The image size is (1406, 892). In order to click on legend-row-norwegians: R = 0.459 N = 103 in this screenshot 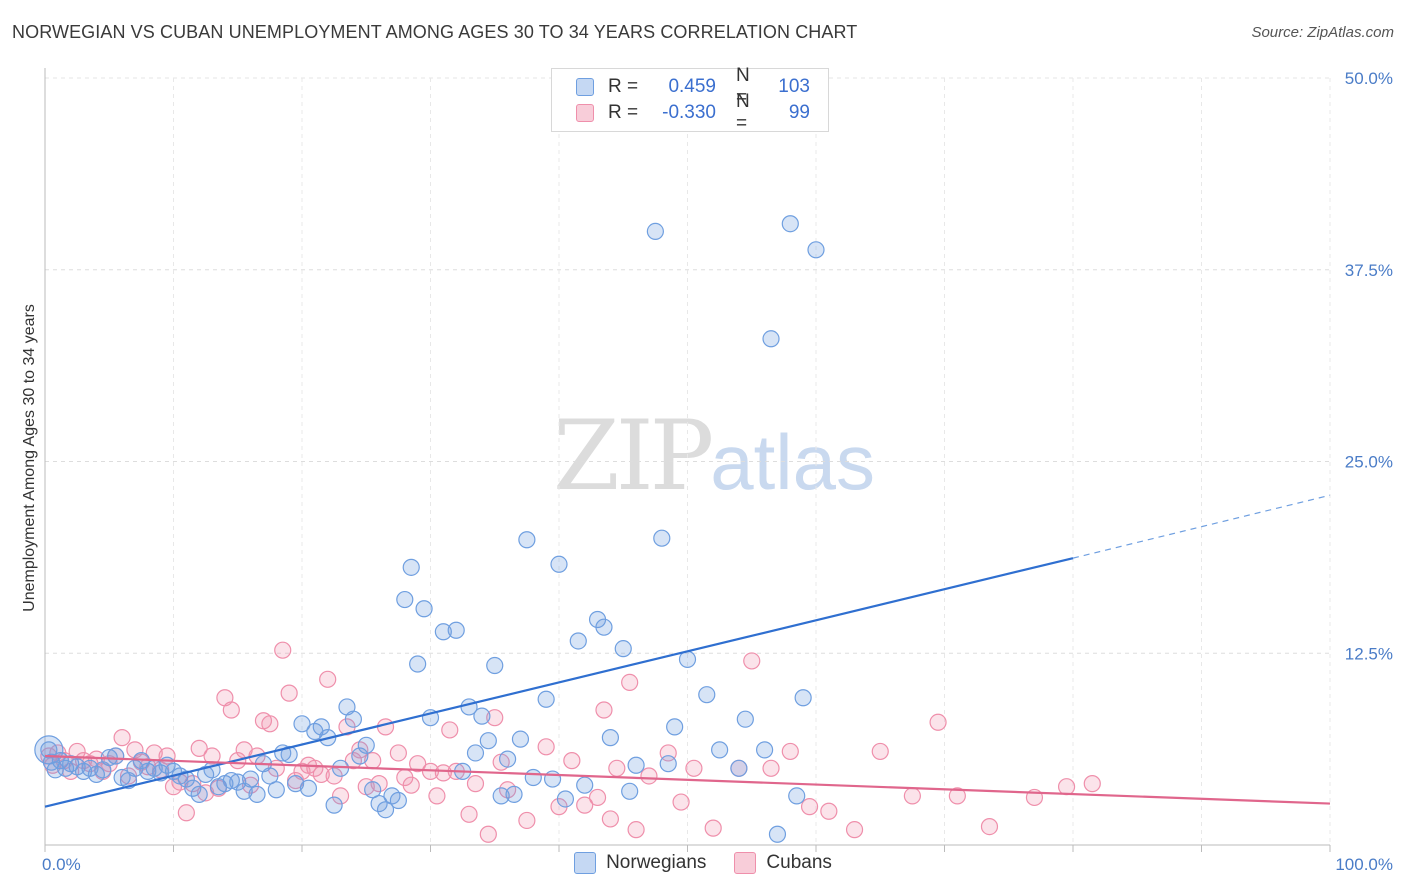, I will do `click(693, 86)`.